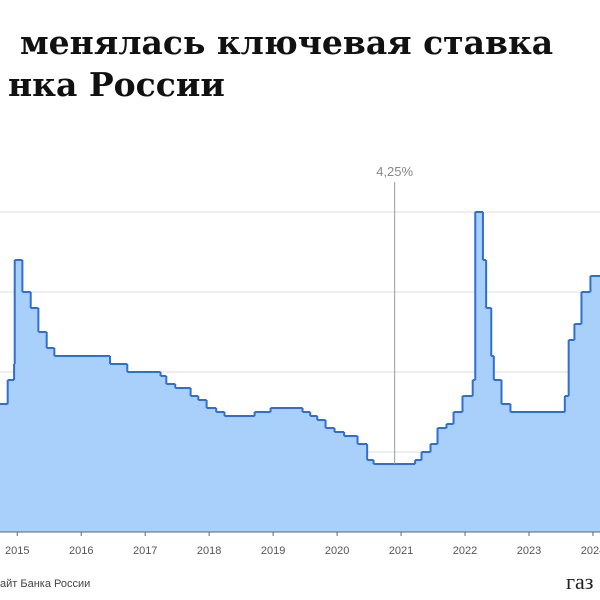  What do you see at coordinates (286, 42) in the screenshot?
I see `chart-title: менялась ключевая ставка` at bounding box center [286, 42].